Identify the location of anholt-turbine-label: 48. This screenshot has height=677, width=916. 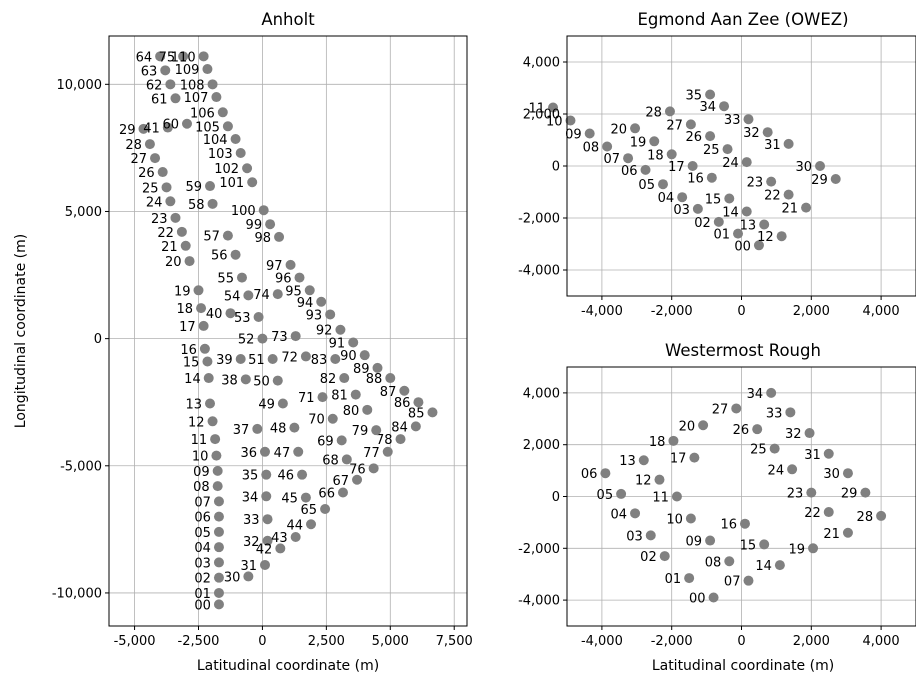
(278, 429).